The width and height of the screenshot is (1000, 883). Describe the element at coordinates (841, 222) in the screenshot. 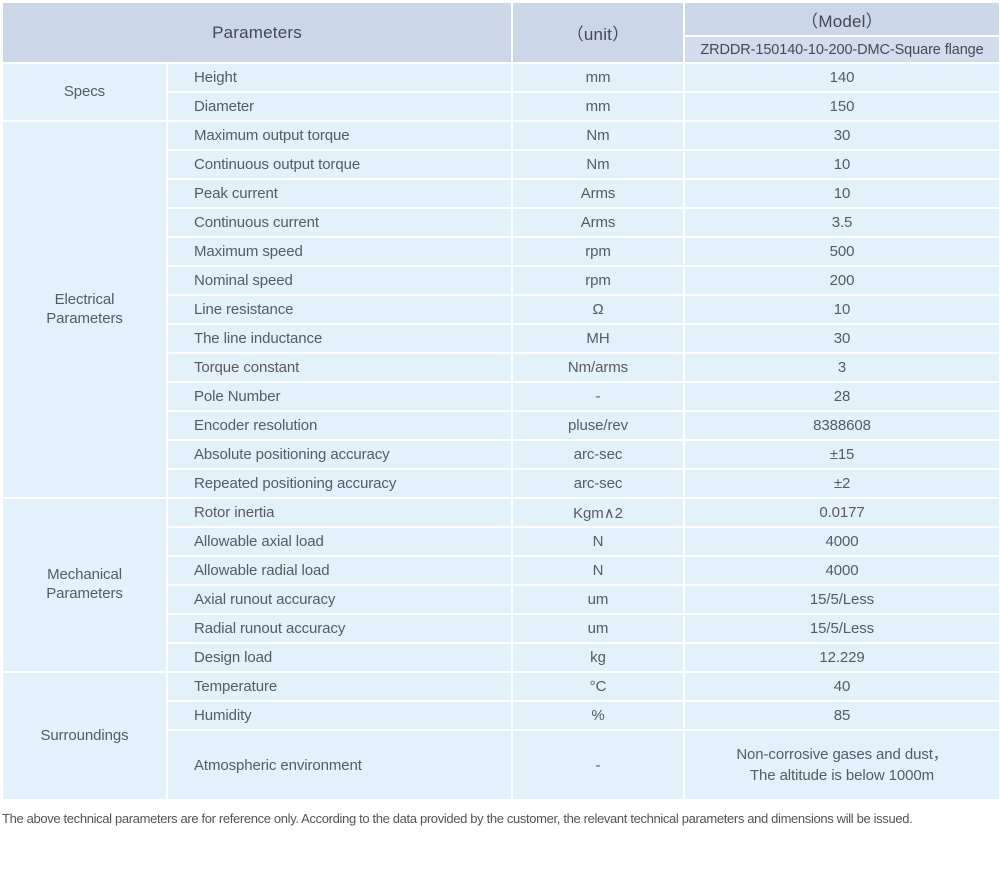

I see `value-cell: 3.5` at that location.